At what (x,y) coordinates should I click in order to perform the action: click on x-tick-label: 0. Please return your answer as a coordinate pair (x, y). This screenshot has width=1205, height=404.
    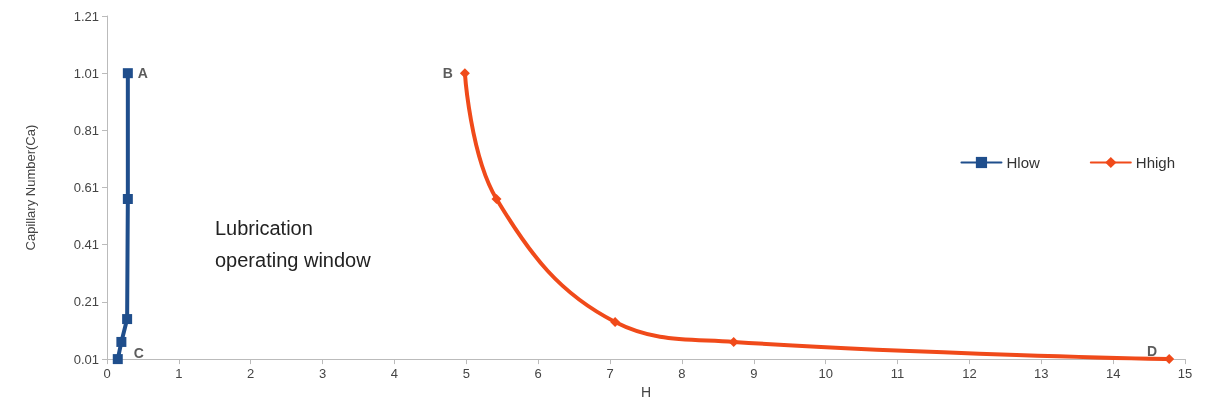
    Looking at the image, I should click on (107, 374).